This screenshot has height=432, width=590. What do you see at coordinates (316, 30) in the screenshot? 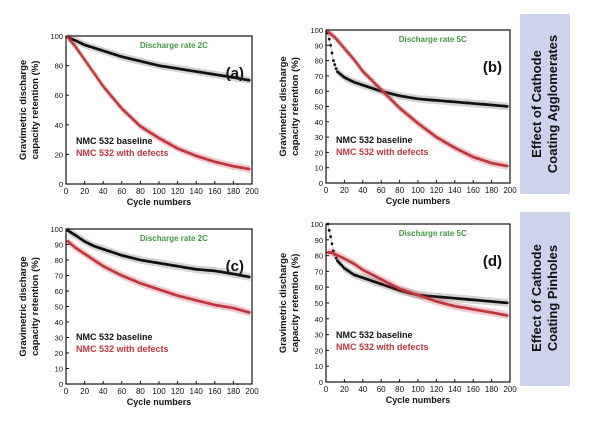
I see `y-tick-label-b: 100` at bounding box center [316, 30].